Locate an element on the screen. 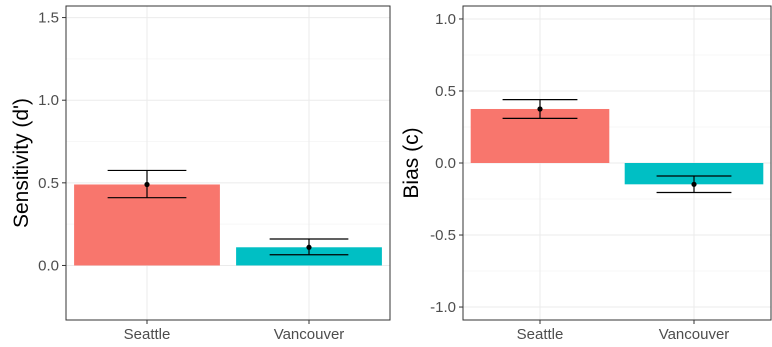 This screenshot has height=347, width=772. y-tick-label: -1.0 is located at coordinates (443, 307).